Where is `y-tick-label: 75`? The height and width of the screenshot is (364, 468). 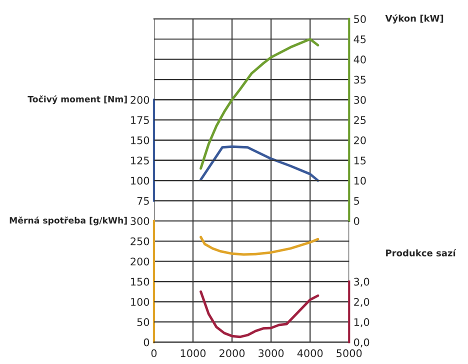 y-tick-label: 75 is located at coordinates (143, 201).